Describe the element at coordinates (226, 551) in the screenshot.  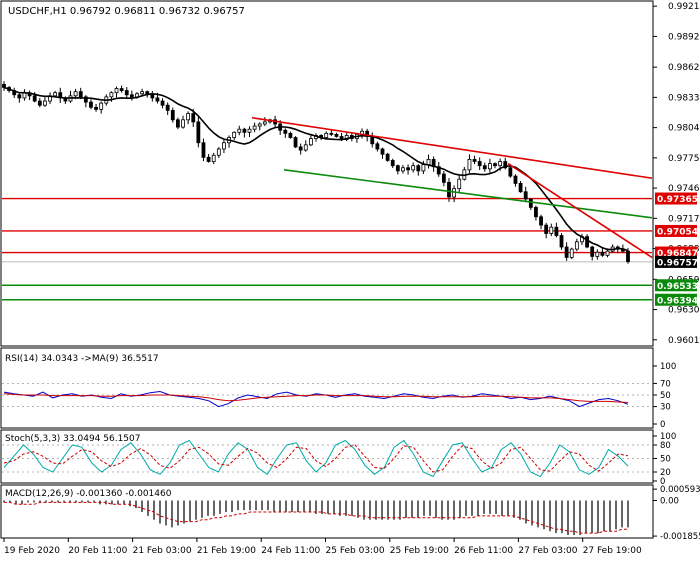
I see `time-tick-label: 21 Feb 19:00` at that location.